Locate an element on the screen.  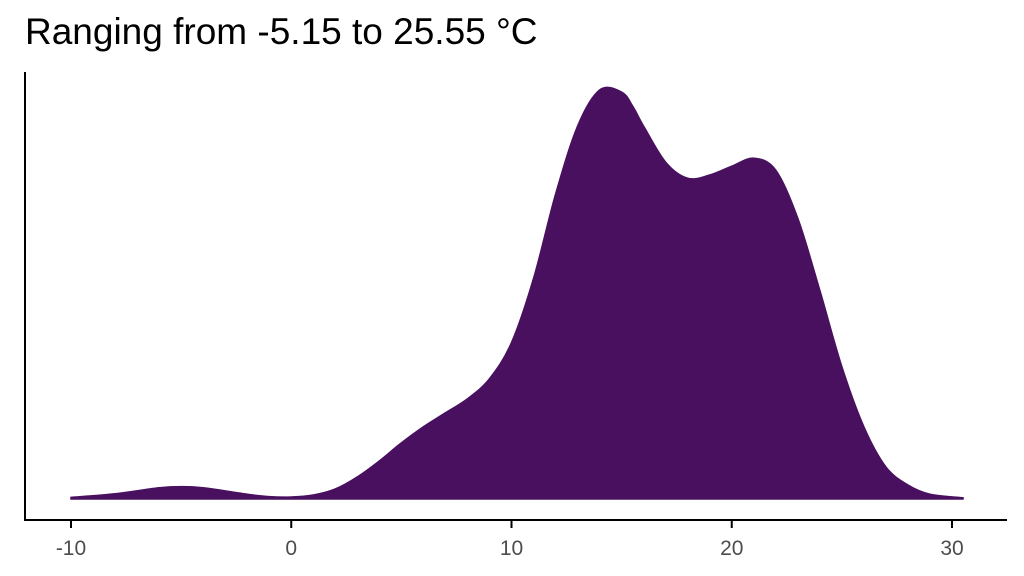
x-tick-label: 20 is located at coordinates (731, 548).